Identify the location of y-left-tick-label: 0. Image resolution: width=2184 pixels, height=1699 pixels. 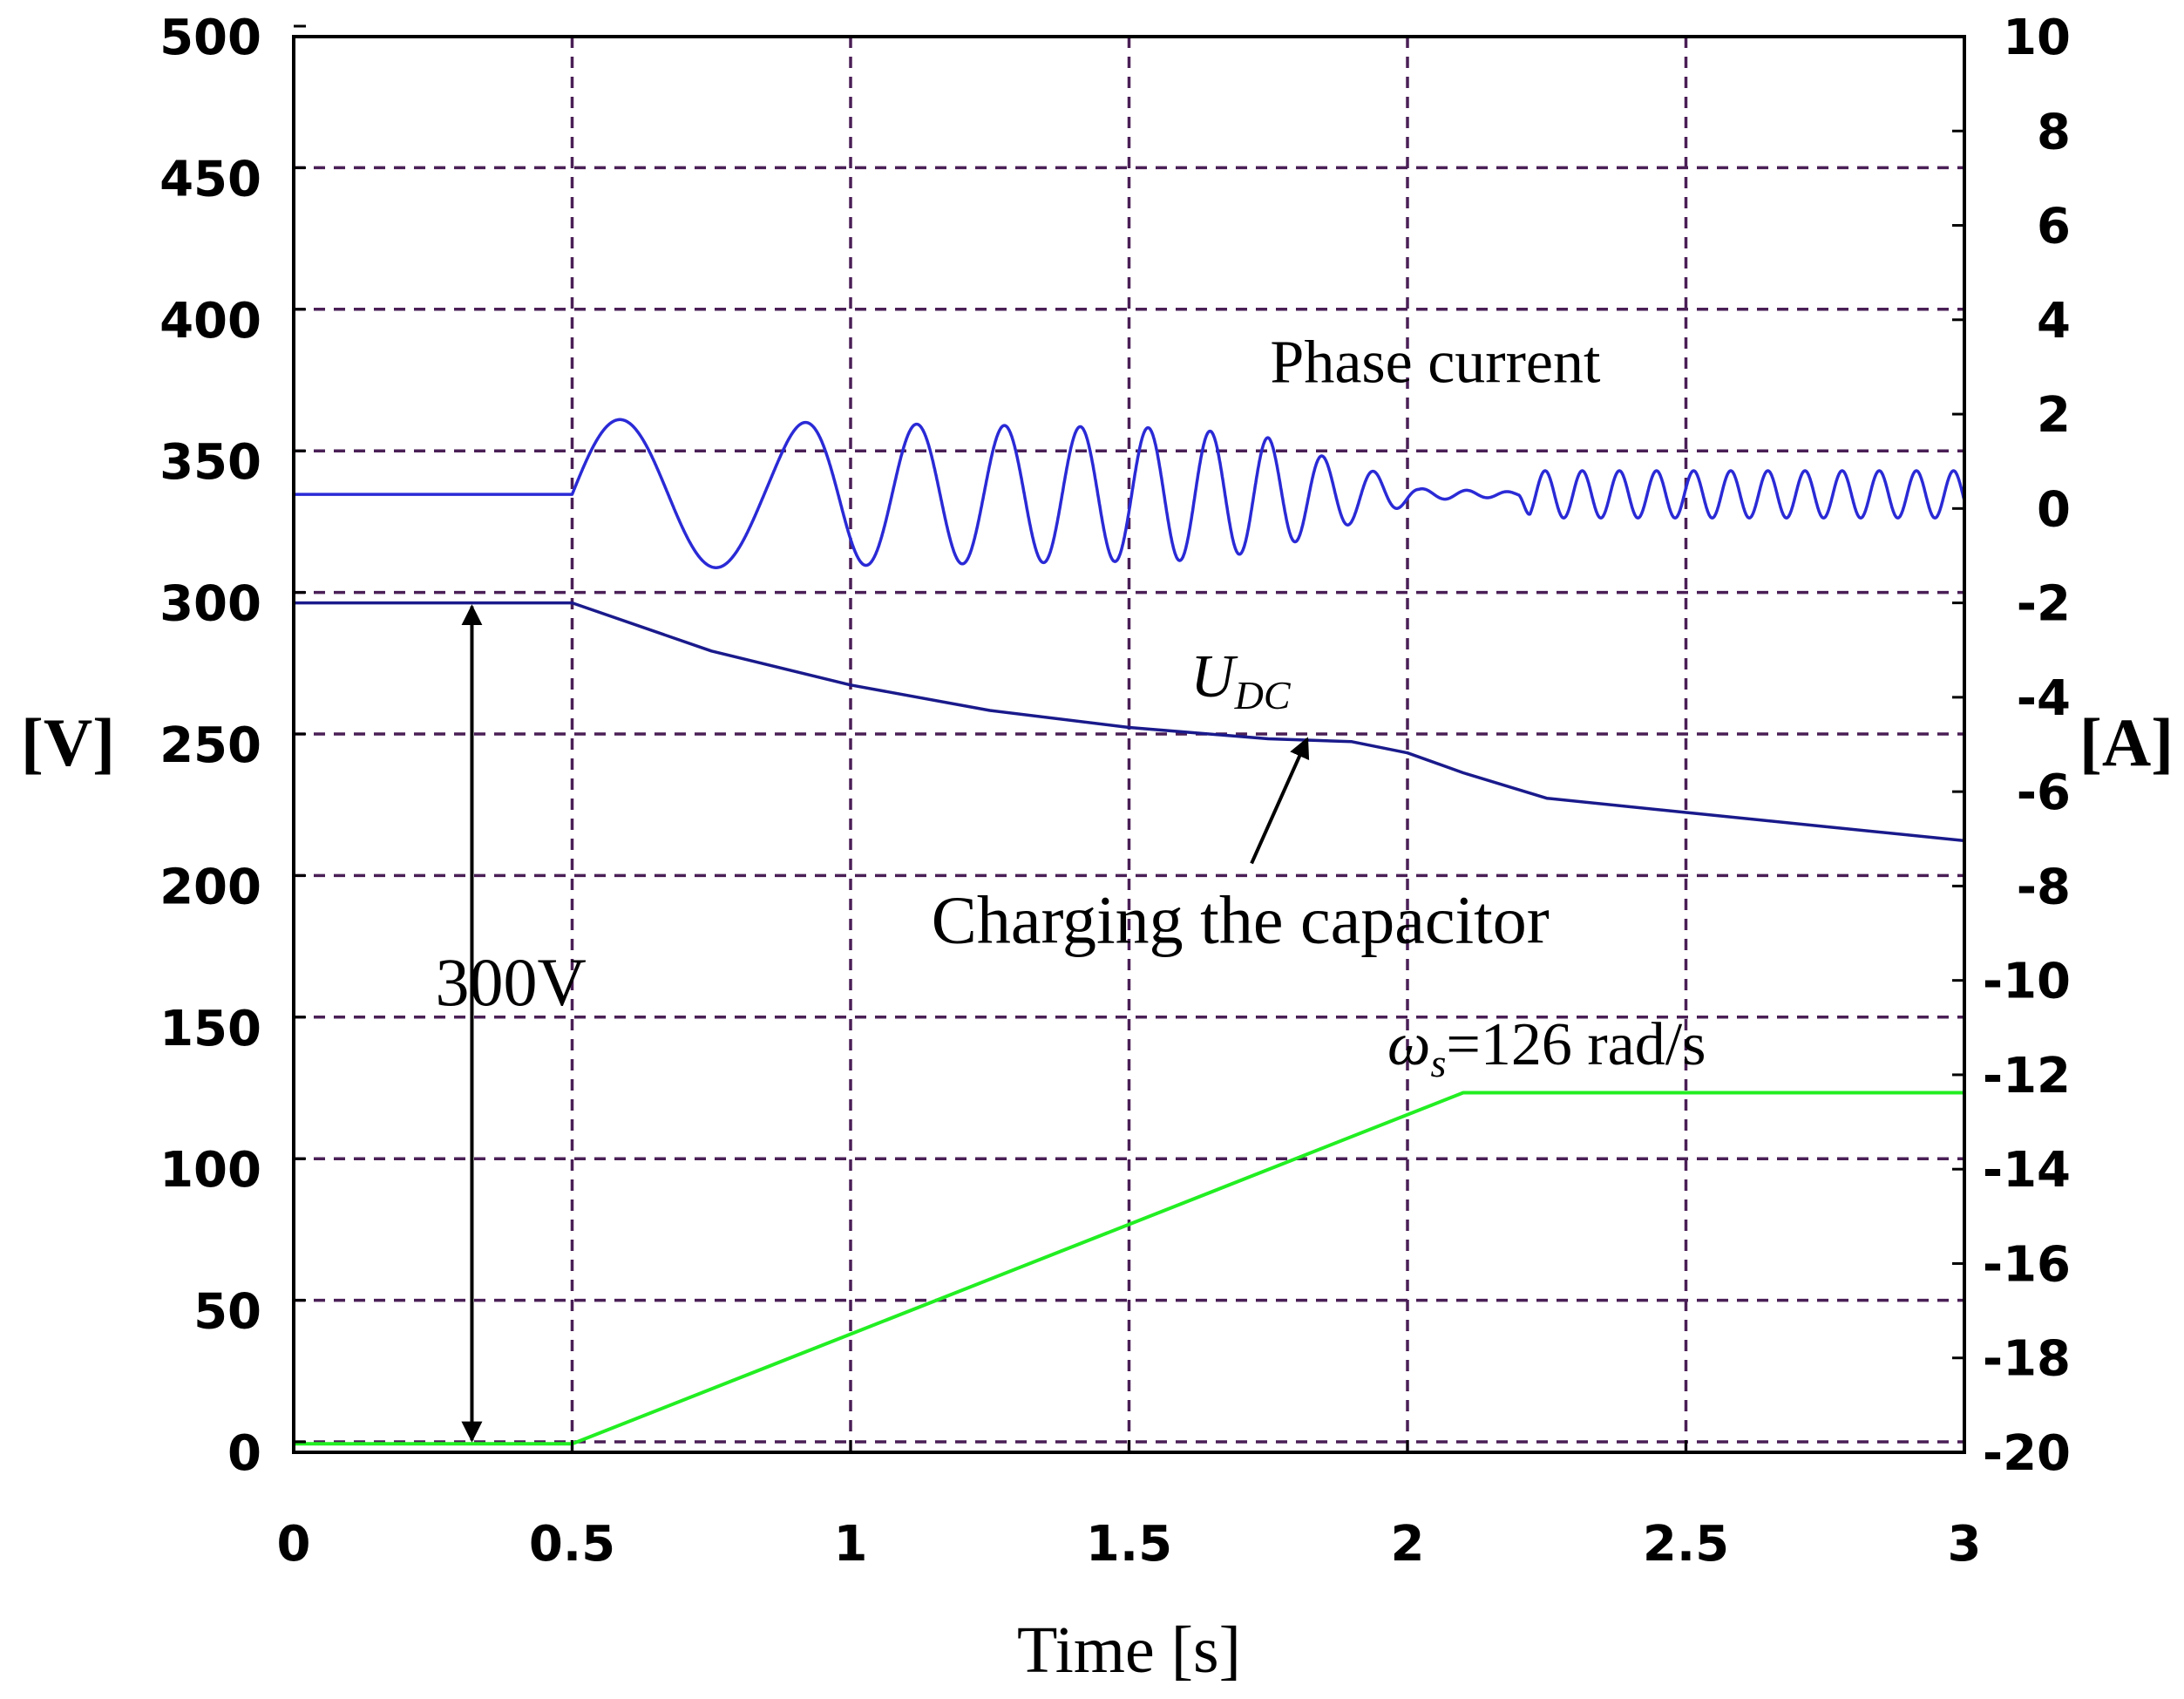
(244, 1453).